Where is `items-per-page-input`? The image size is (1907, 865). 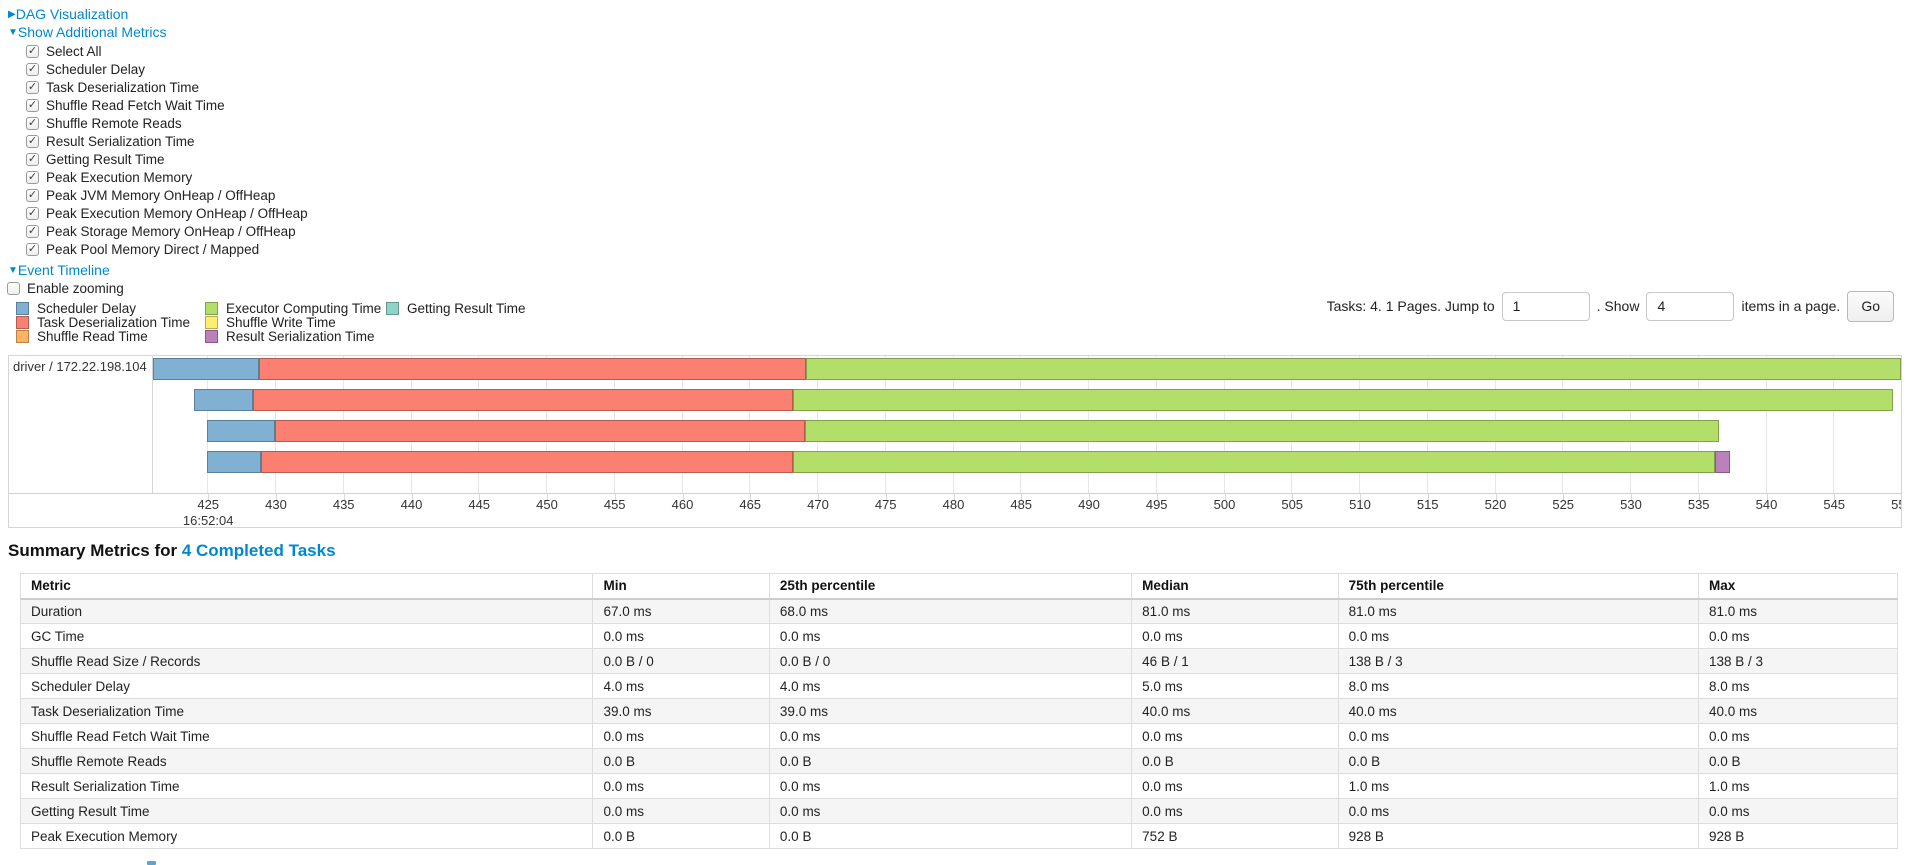
items-per-page-input is located at coordinates (1690, 306).